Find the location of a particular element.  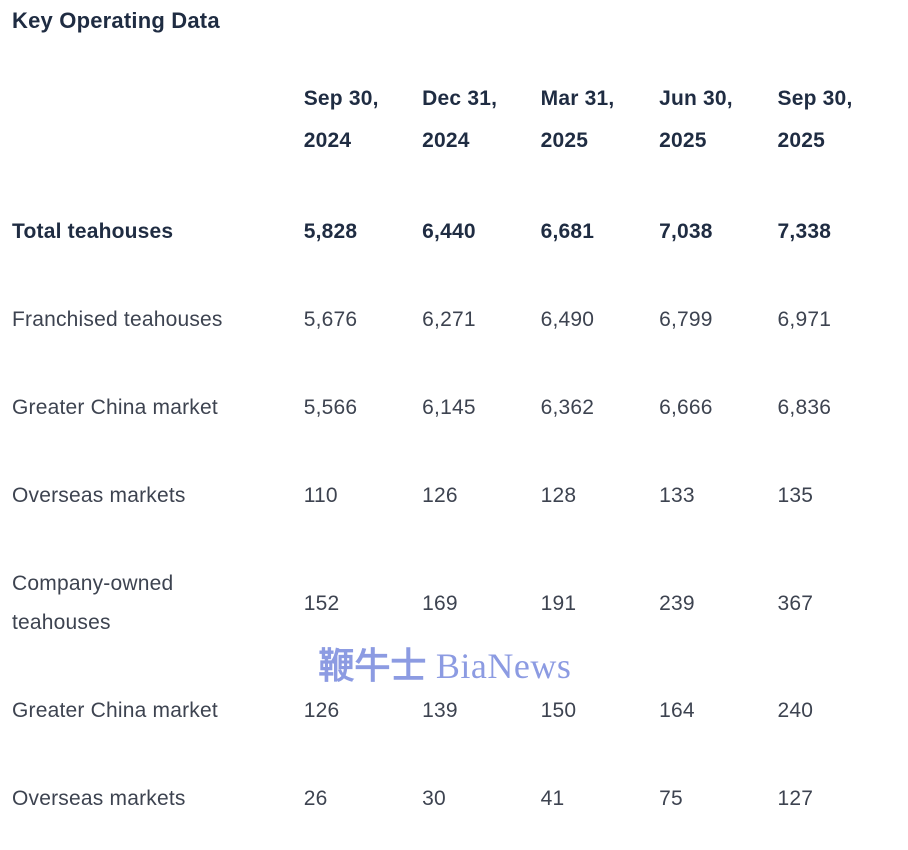

cell-value: 26 is located at coordinates (315, 799).